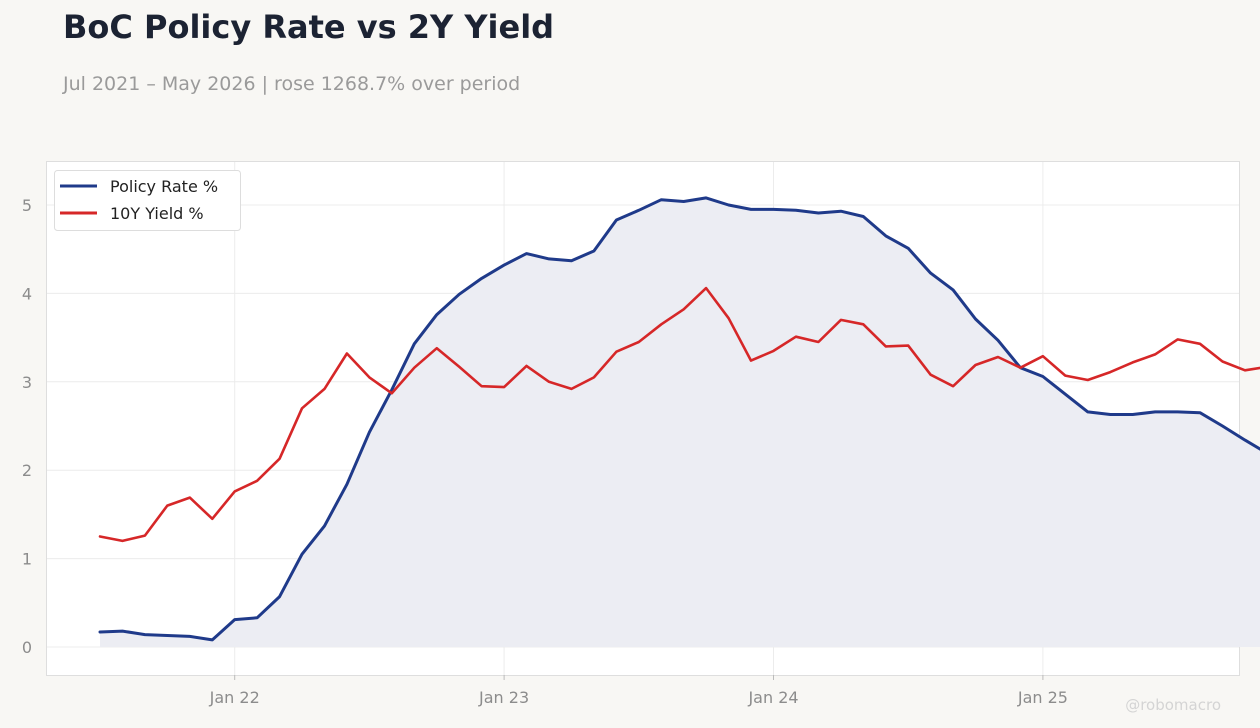 This screenshot has height=728, width=1260. What do you see at coordinates (503, 697) in the screenshot?
I see `x-tick-label: Jan 23` at bounding box center [503, 697].